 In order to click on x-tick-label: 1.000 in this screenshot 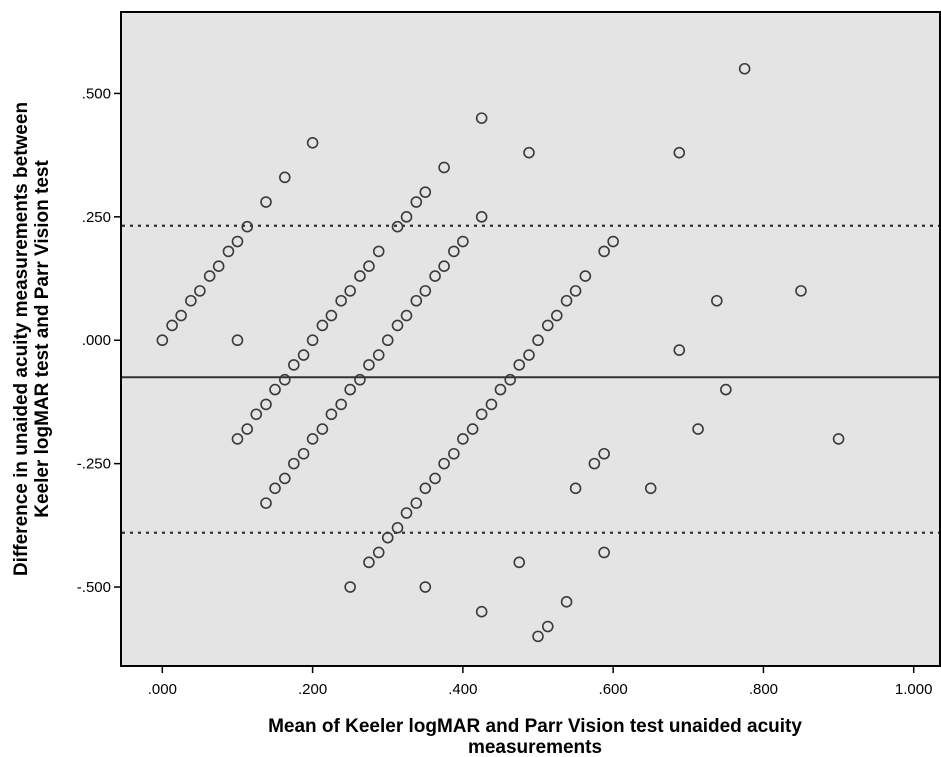, I will do `click(914, 689)`.